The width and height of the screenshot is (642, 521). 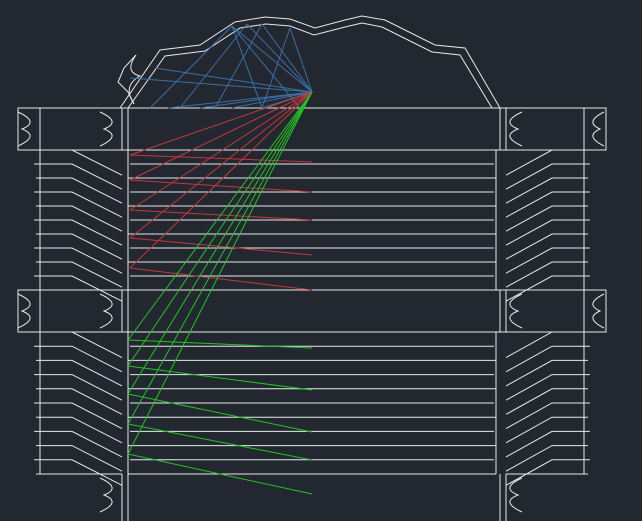 I want to click on dome-left-scallop, so click(x=127, y=79).